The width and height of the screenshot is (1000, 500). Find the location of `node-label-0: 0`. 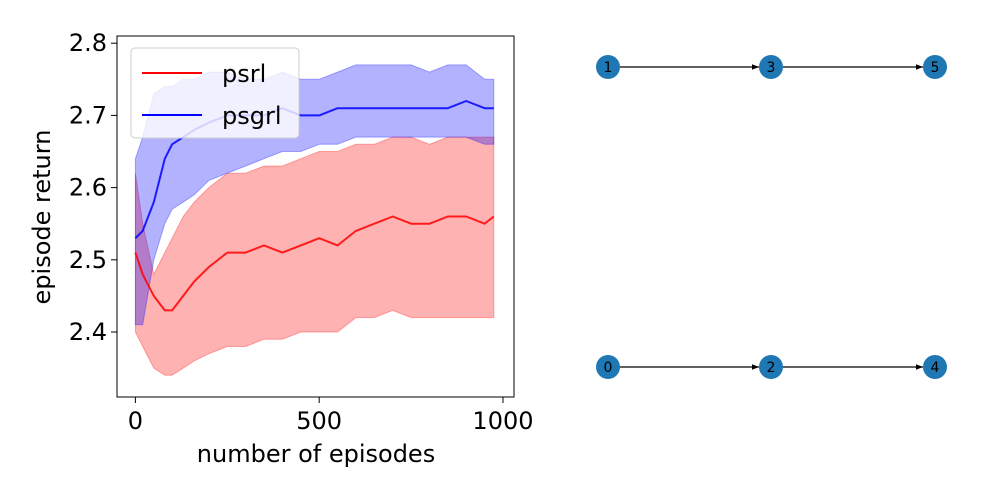

node-label-0: 0 is located at coordinates (608, 368).